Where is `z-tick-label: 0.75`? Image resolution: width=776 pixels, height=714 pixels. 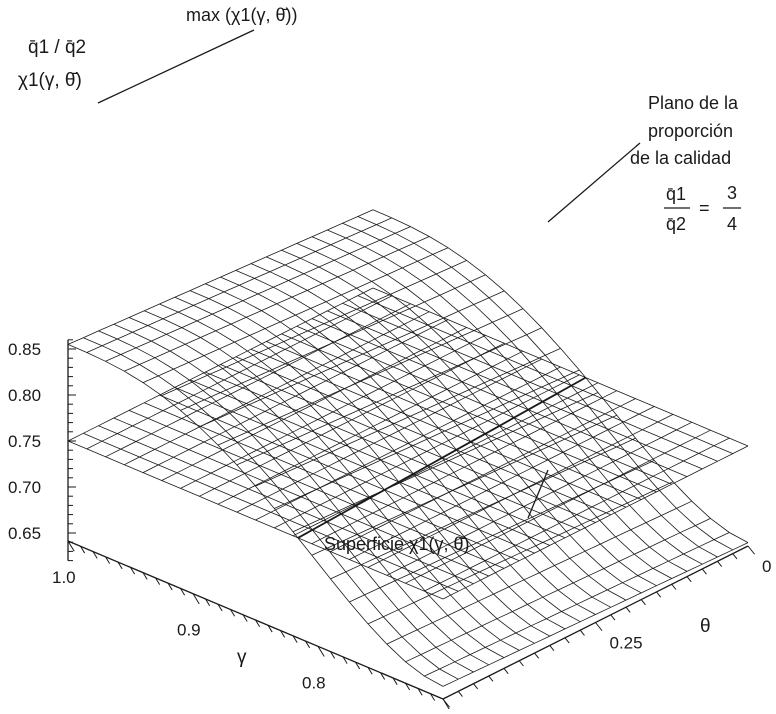 z-tick-label: 0.75 is located at coordinates (24, 441).